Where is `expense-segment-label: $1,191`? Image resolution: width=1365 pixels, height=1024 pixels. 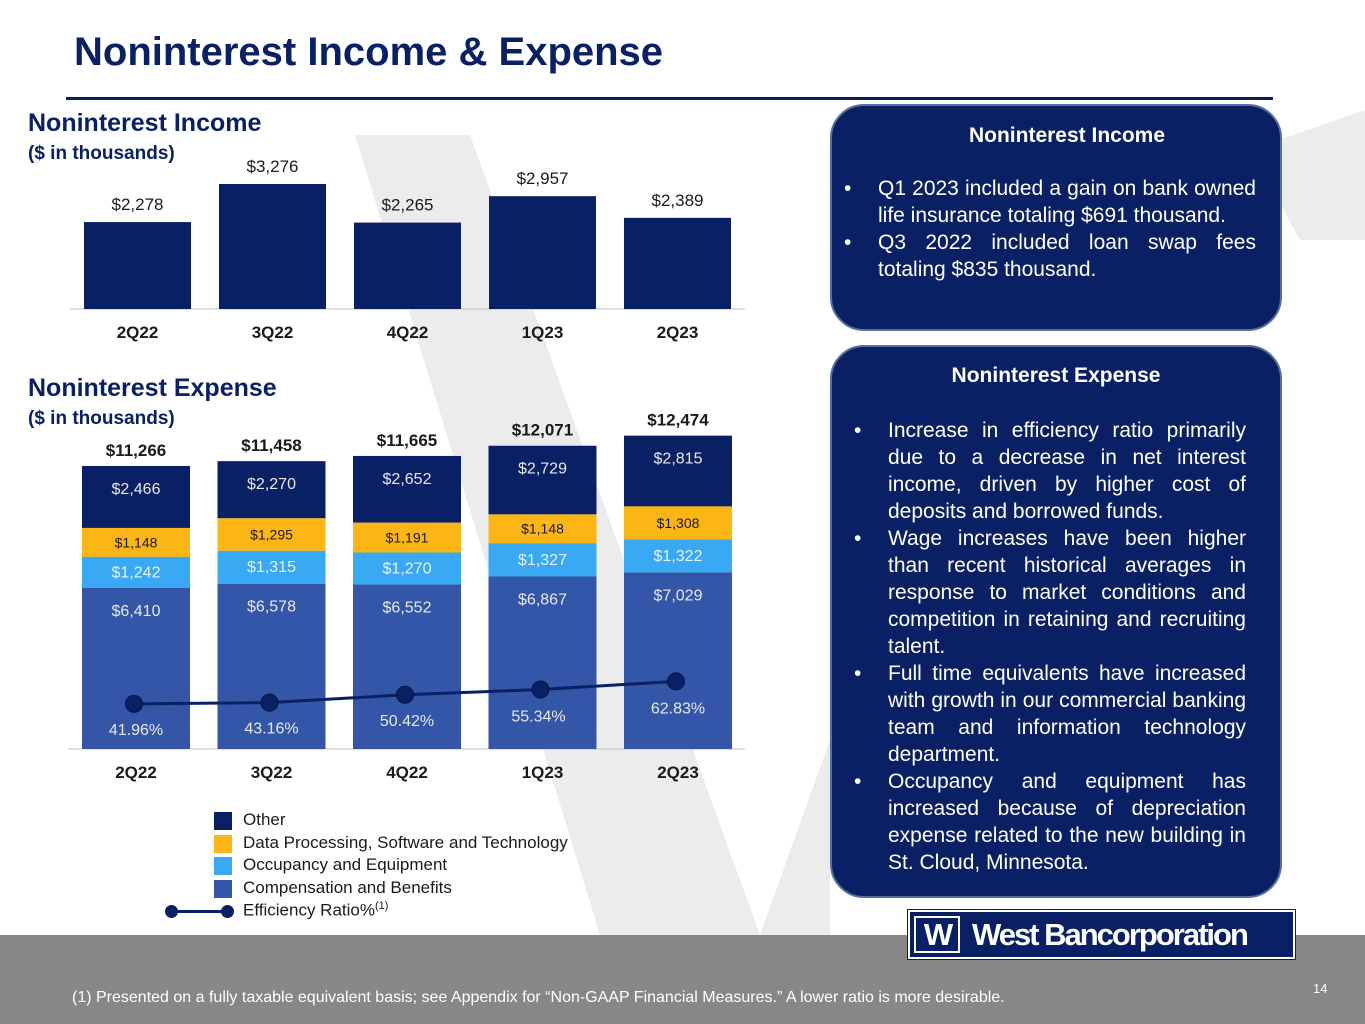
expense-segment-label: $1,191 is located at coordinates (407, 538).